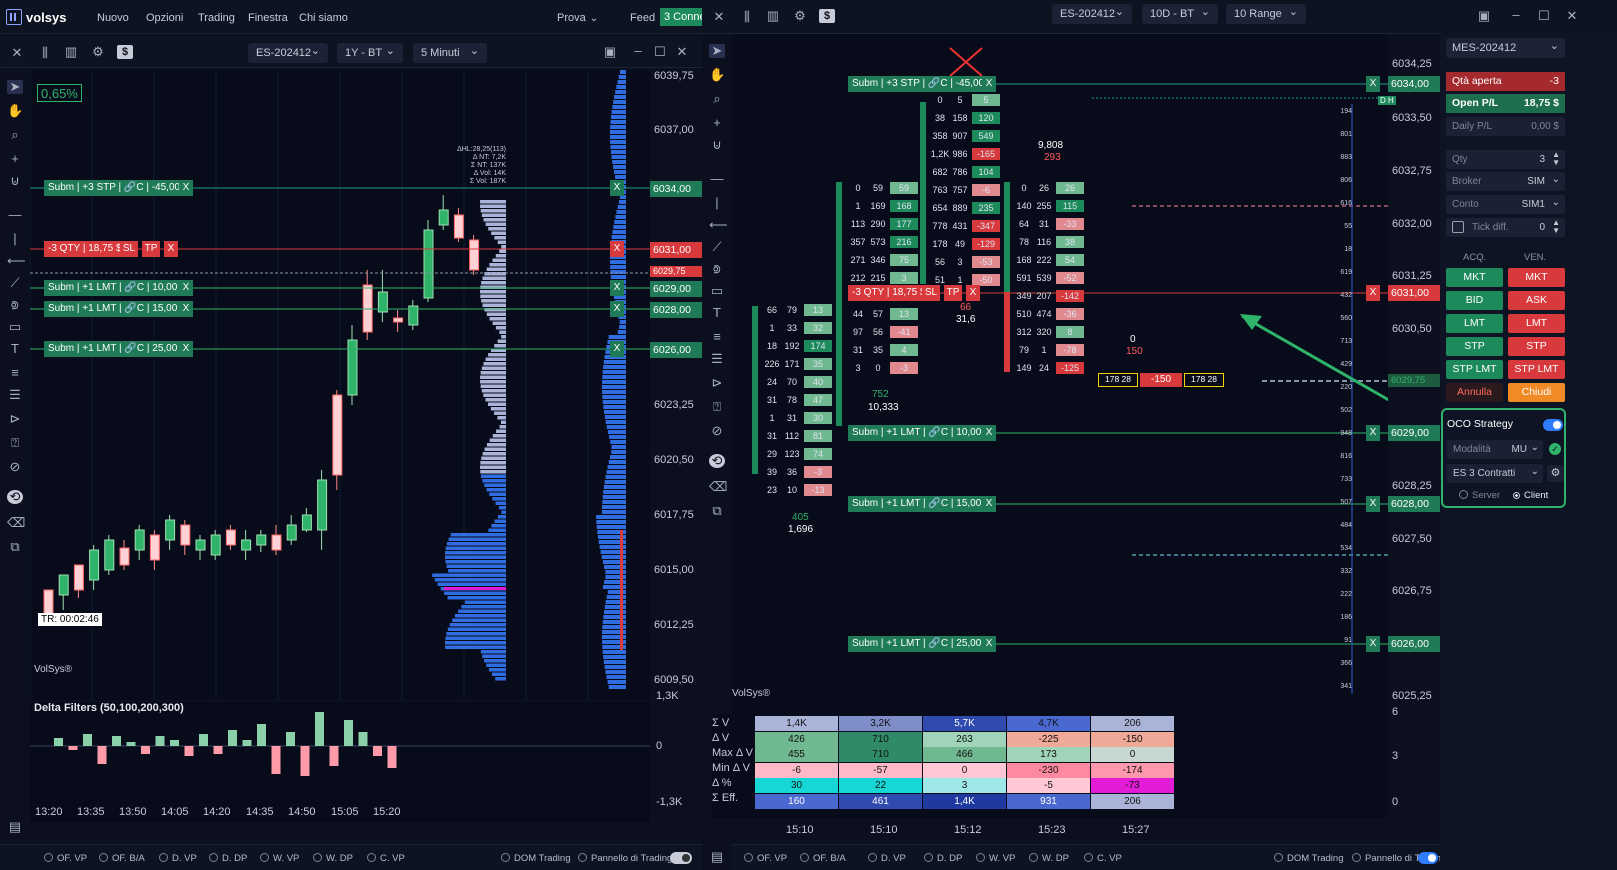 The height and width of the screenshot is (870, 1617). I want to click on right-lmt1-order-label: Subm | +1 LMT | 🔗C | 10,00 $, so click(921, 433).